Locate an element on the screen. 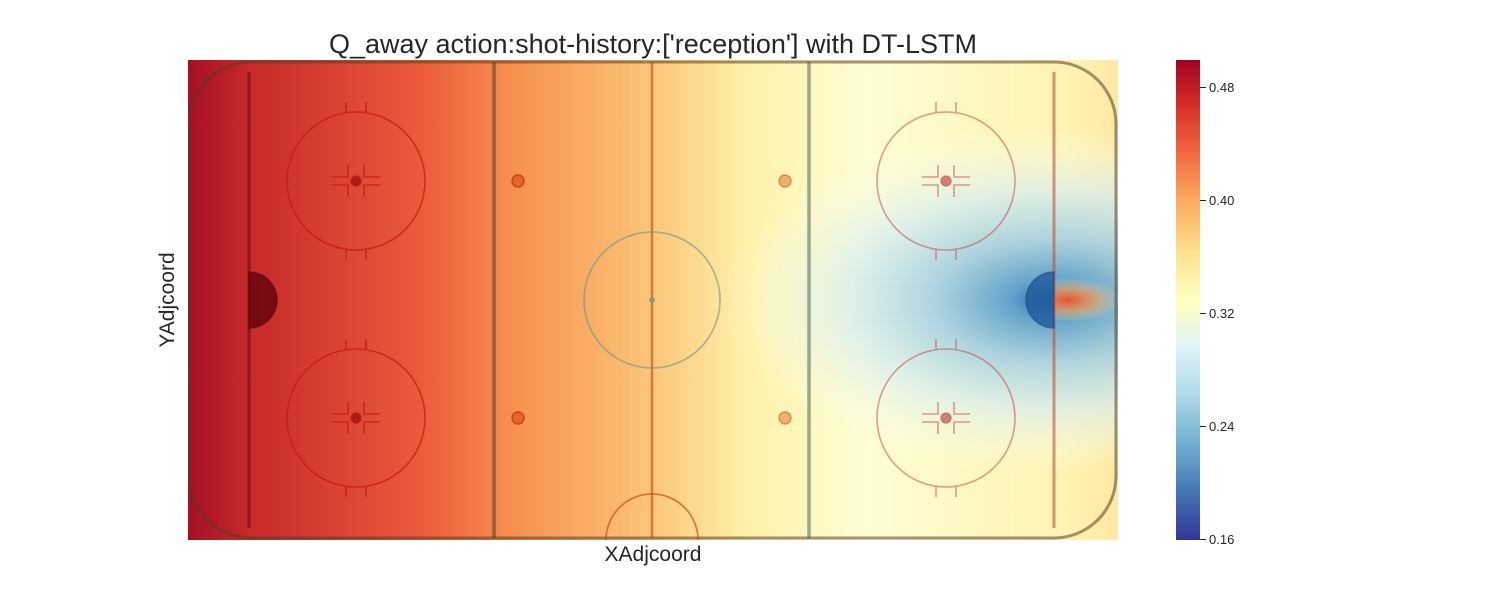 This screenshot has height=600, width=1500. faceoff-circle-right-bottom is located at coordinates (946, 418).